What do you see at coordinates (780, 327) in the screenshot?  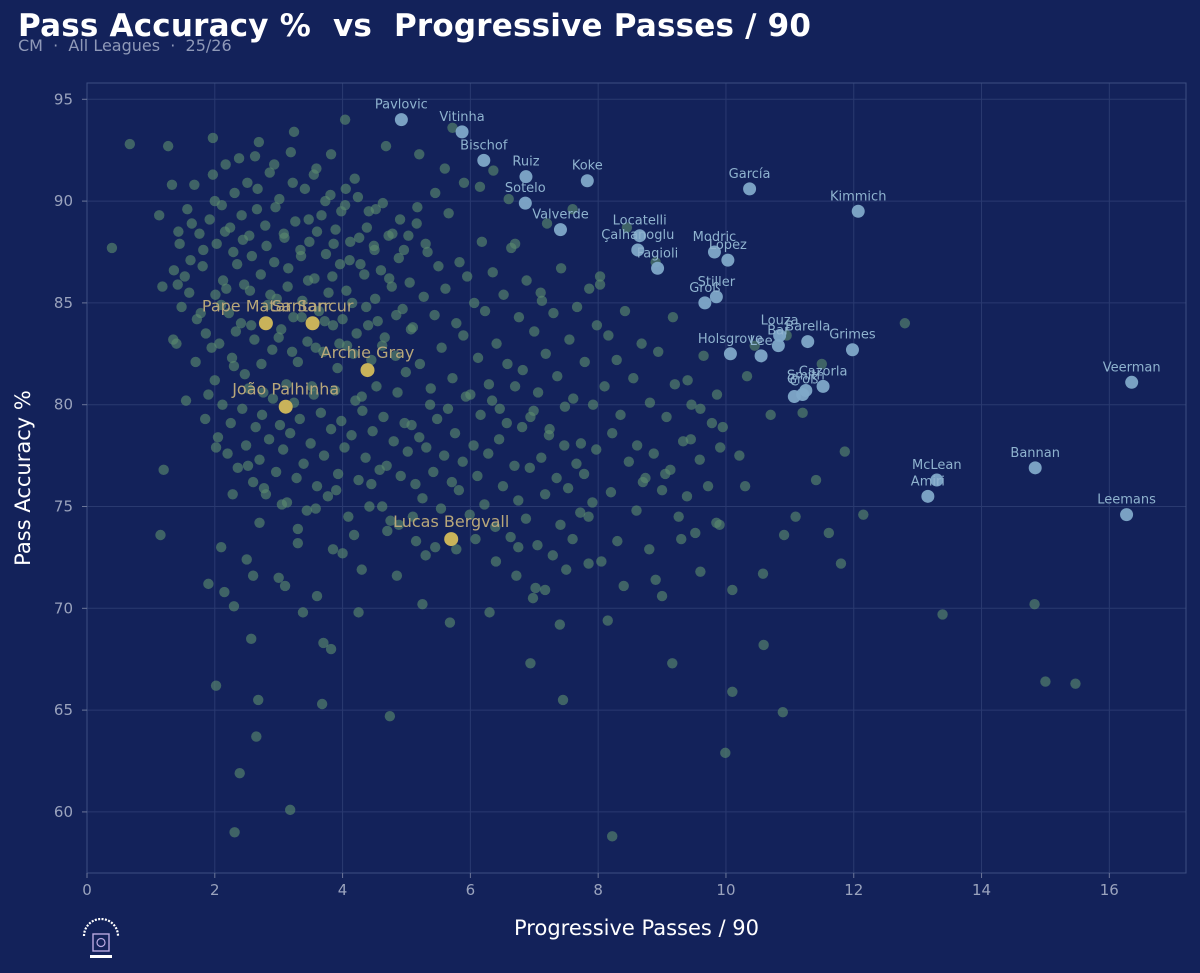 I see `labeled-player: Louza` at bounding box center [780, 327].